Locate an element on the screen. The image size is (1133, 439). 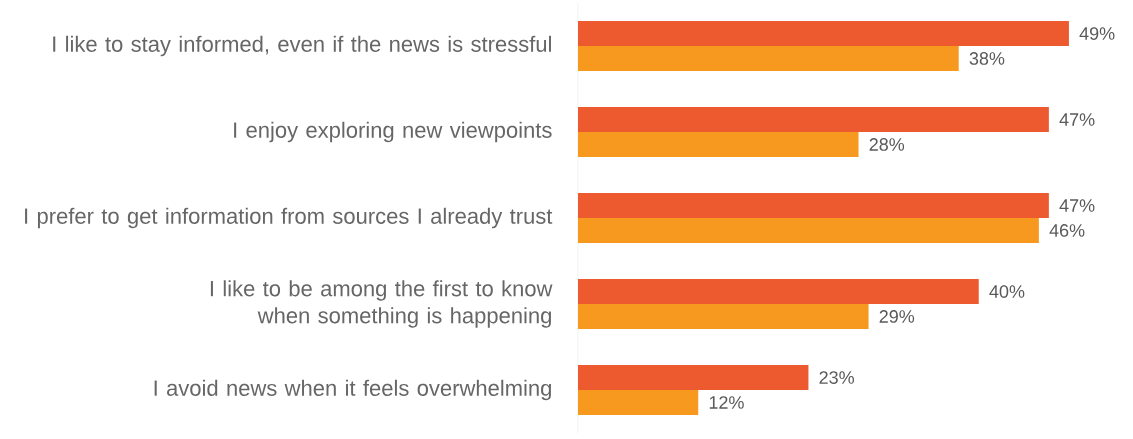
data-label: 40% is located at coordinates (1007, 291).